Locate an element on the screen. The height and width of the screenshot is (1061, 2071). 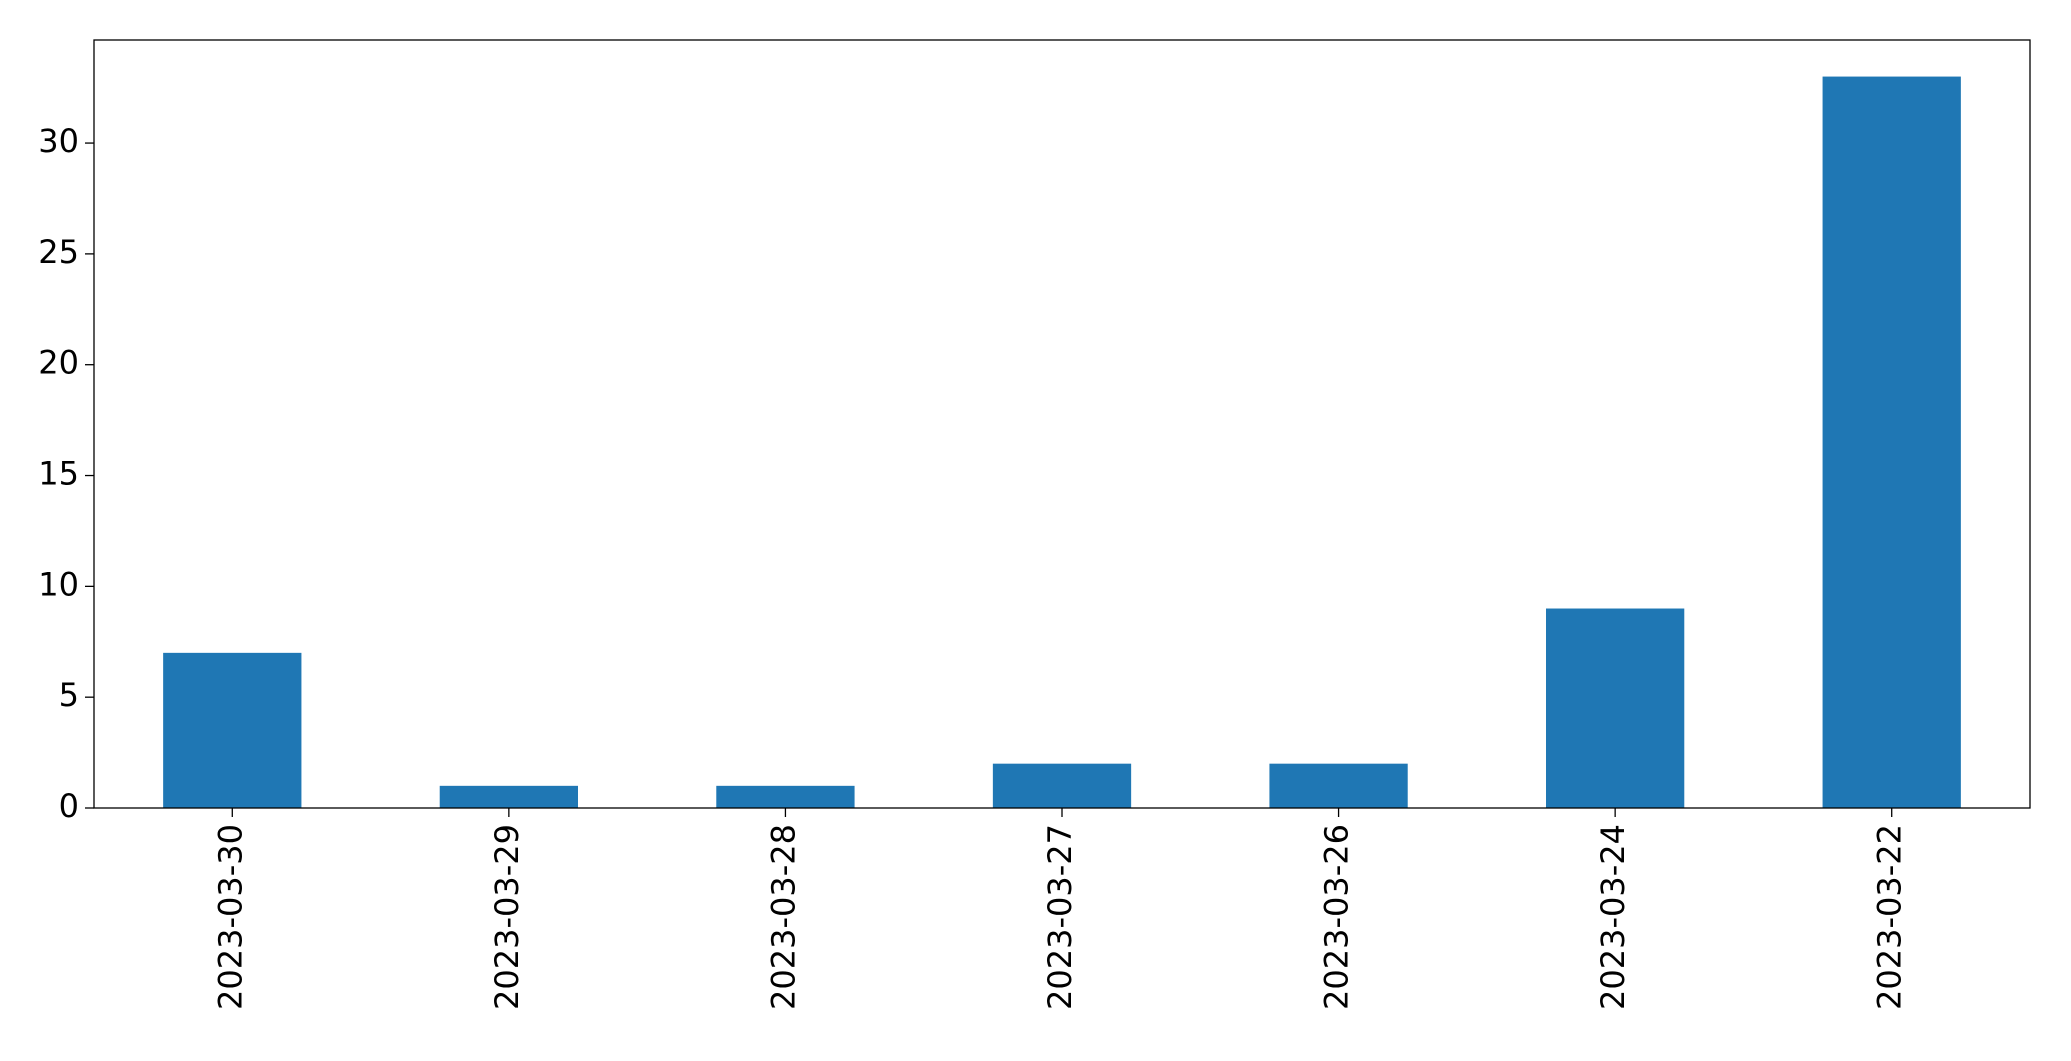
x-tick-label: 2023-03-28 is located at coordinates (783, 917).